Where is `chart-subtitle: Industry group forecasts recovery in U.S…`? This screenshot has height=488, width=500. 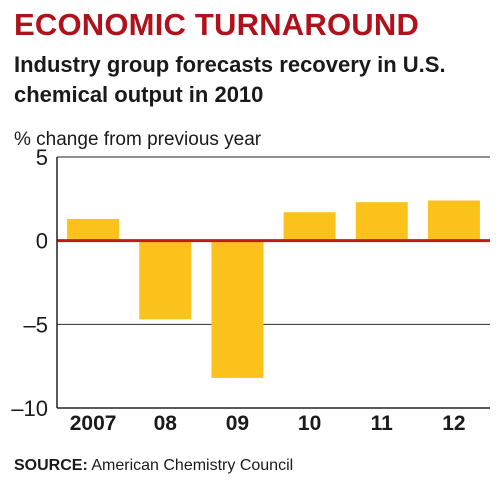 chart-subtitle: Industry group forecasts recovery in U.S… is located at coordinates (230, 79).